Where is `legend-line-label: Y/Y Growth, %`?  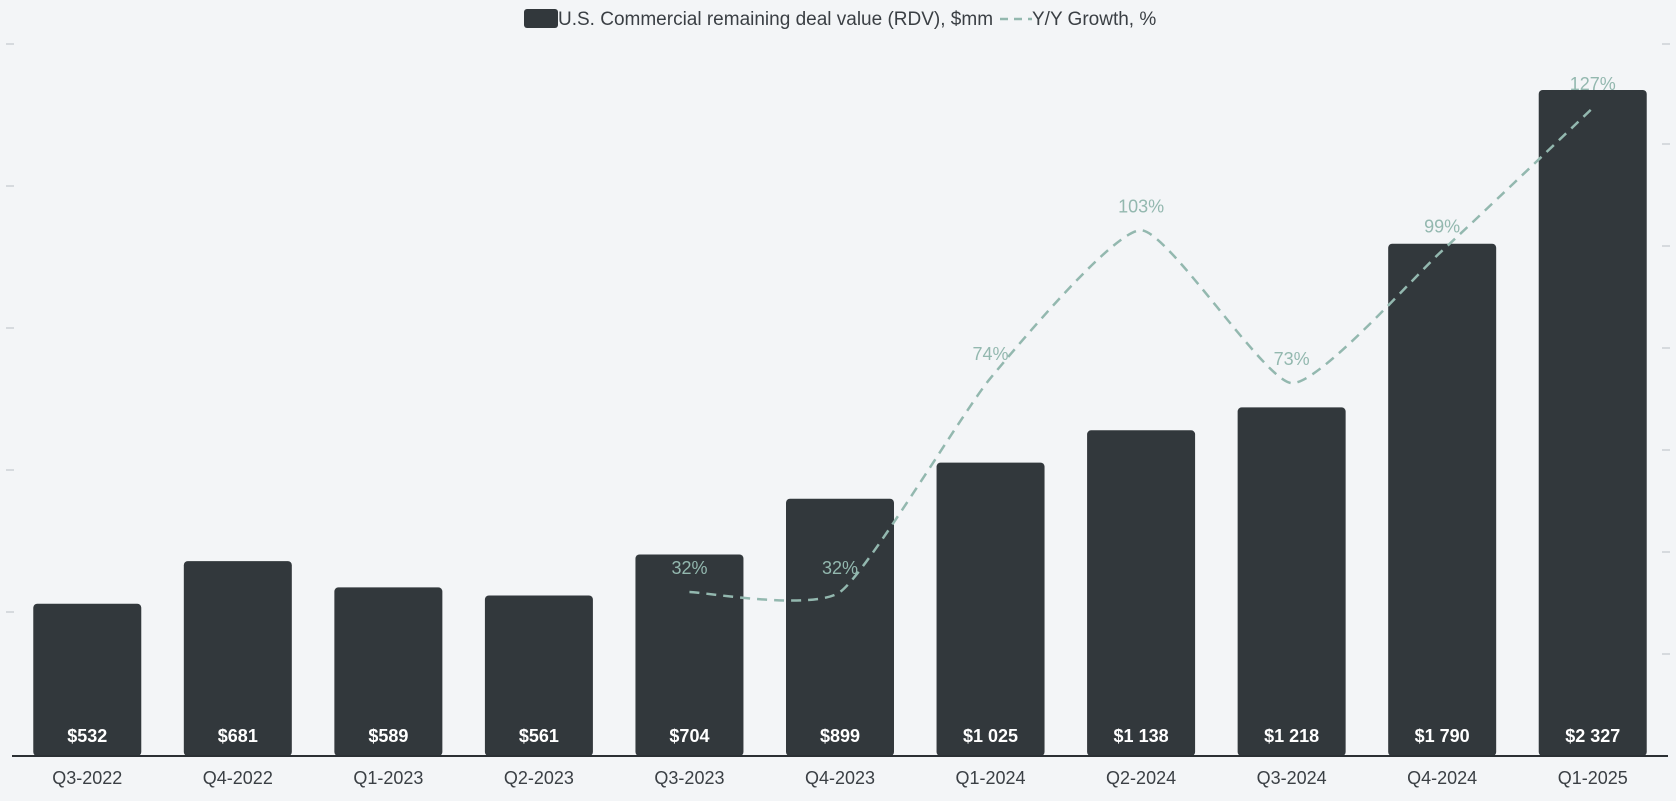
legend-line-label: Y/Y Growth, % is located at coordinates (1094, 19).